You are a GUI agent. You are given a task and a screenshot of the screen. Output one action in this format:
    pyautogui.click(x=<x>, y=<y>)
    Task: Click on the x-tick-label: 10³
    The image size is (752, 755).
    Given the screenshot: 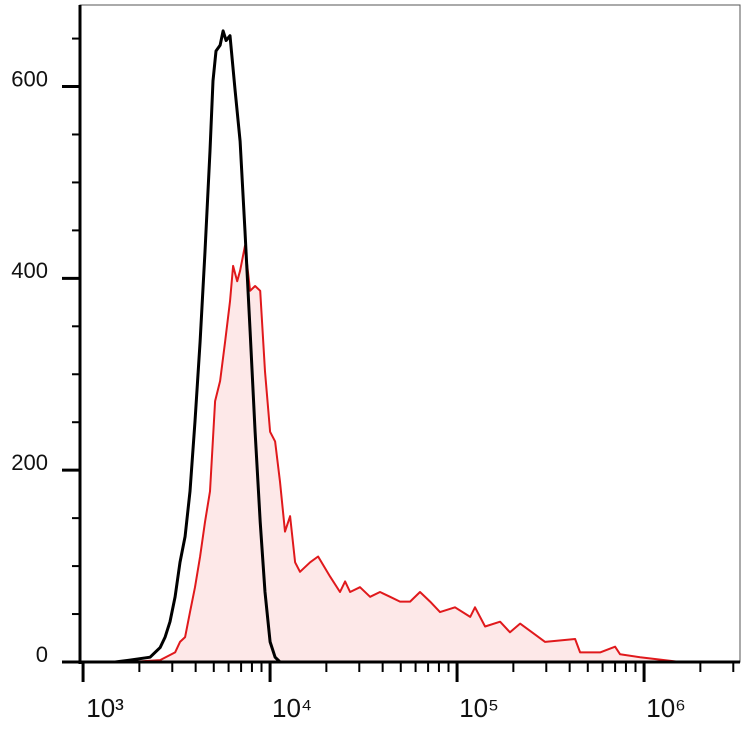 What is the action you would take?
    pyautogui.click(x=105, y=708)
    